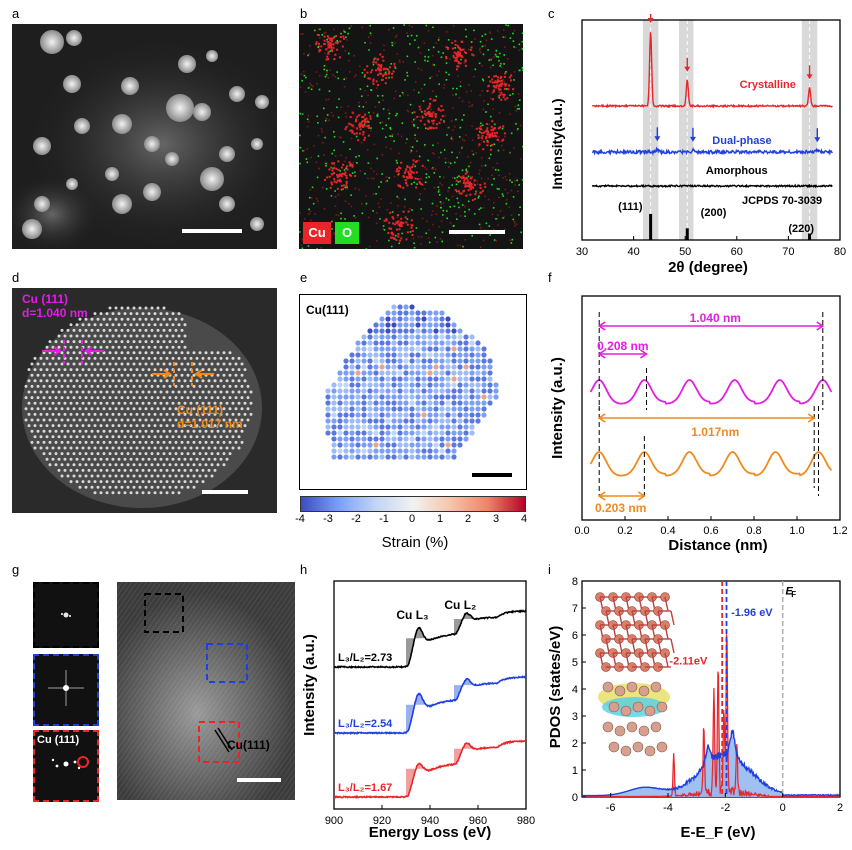 This screenshot has height=850, width=852. What do you see at coordinates (711, 408) in the screenshot?
I see `profile-frame` at bounding box center [711, 408].